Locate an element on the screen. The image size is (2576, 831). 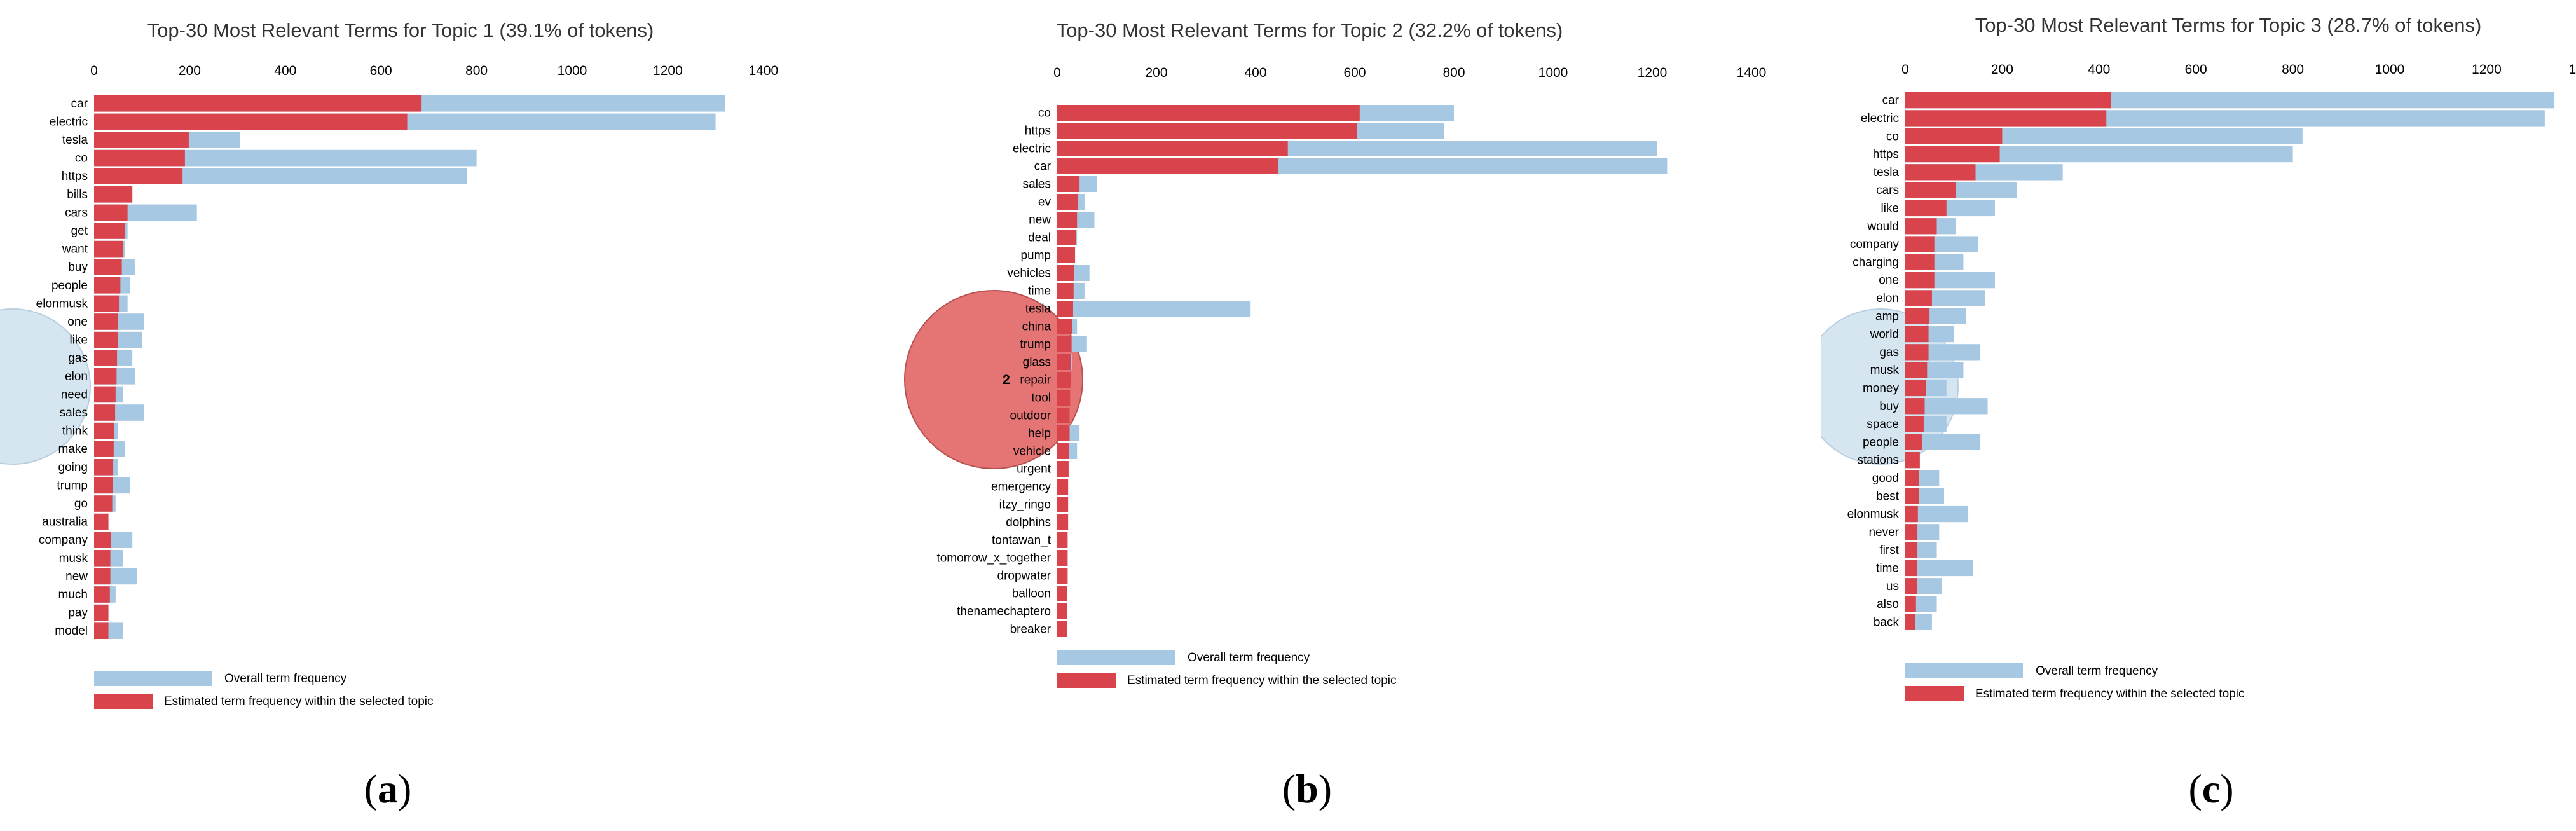
bar-topic-need is located at coordinates (105, 394).